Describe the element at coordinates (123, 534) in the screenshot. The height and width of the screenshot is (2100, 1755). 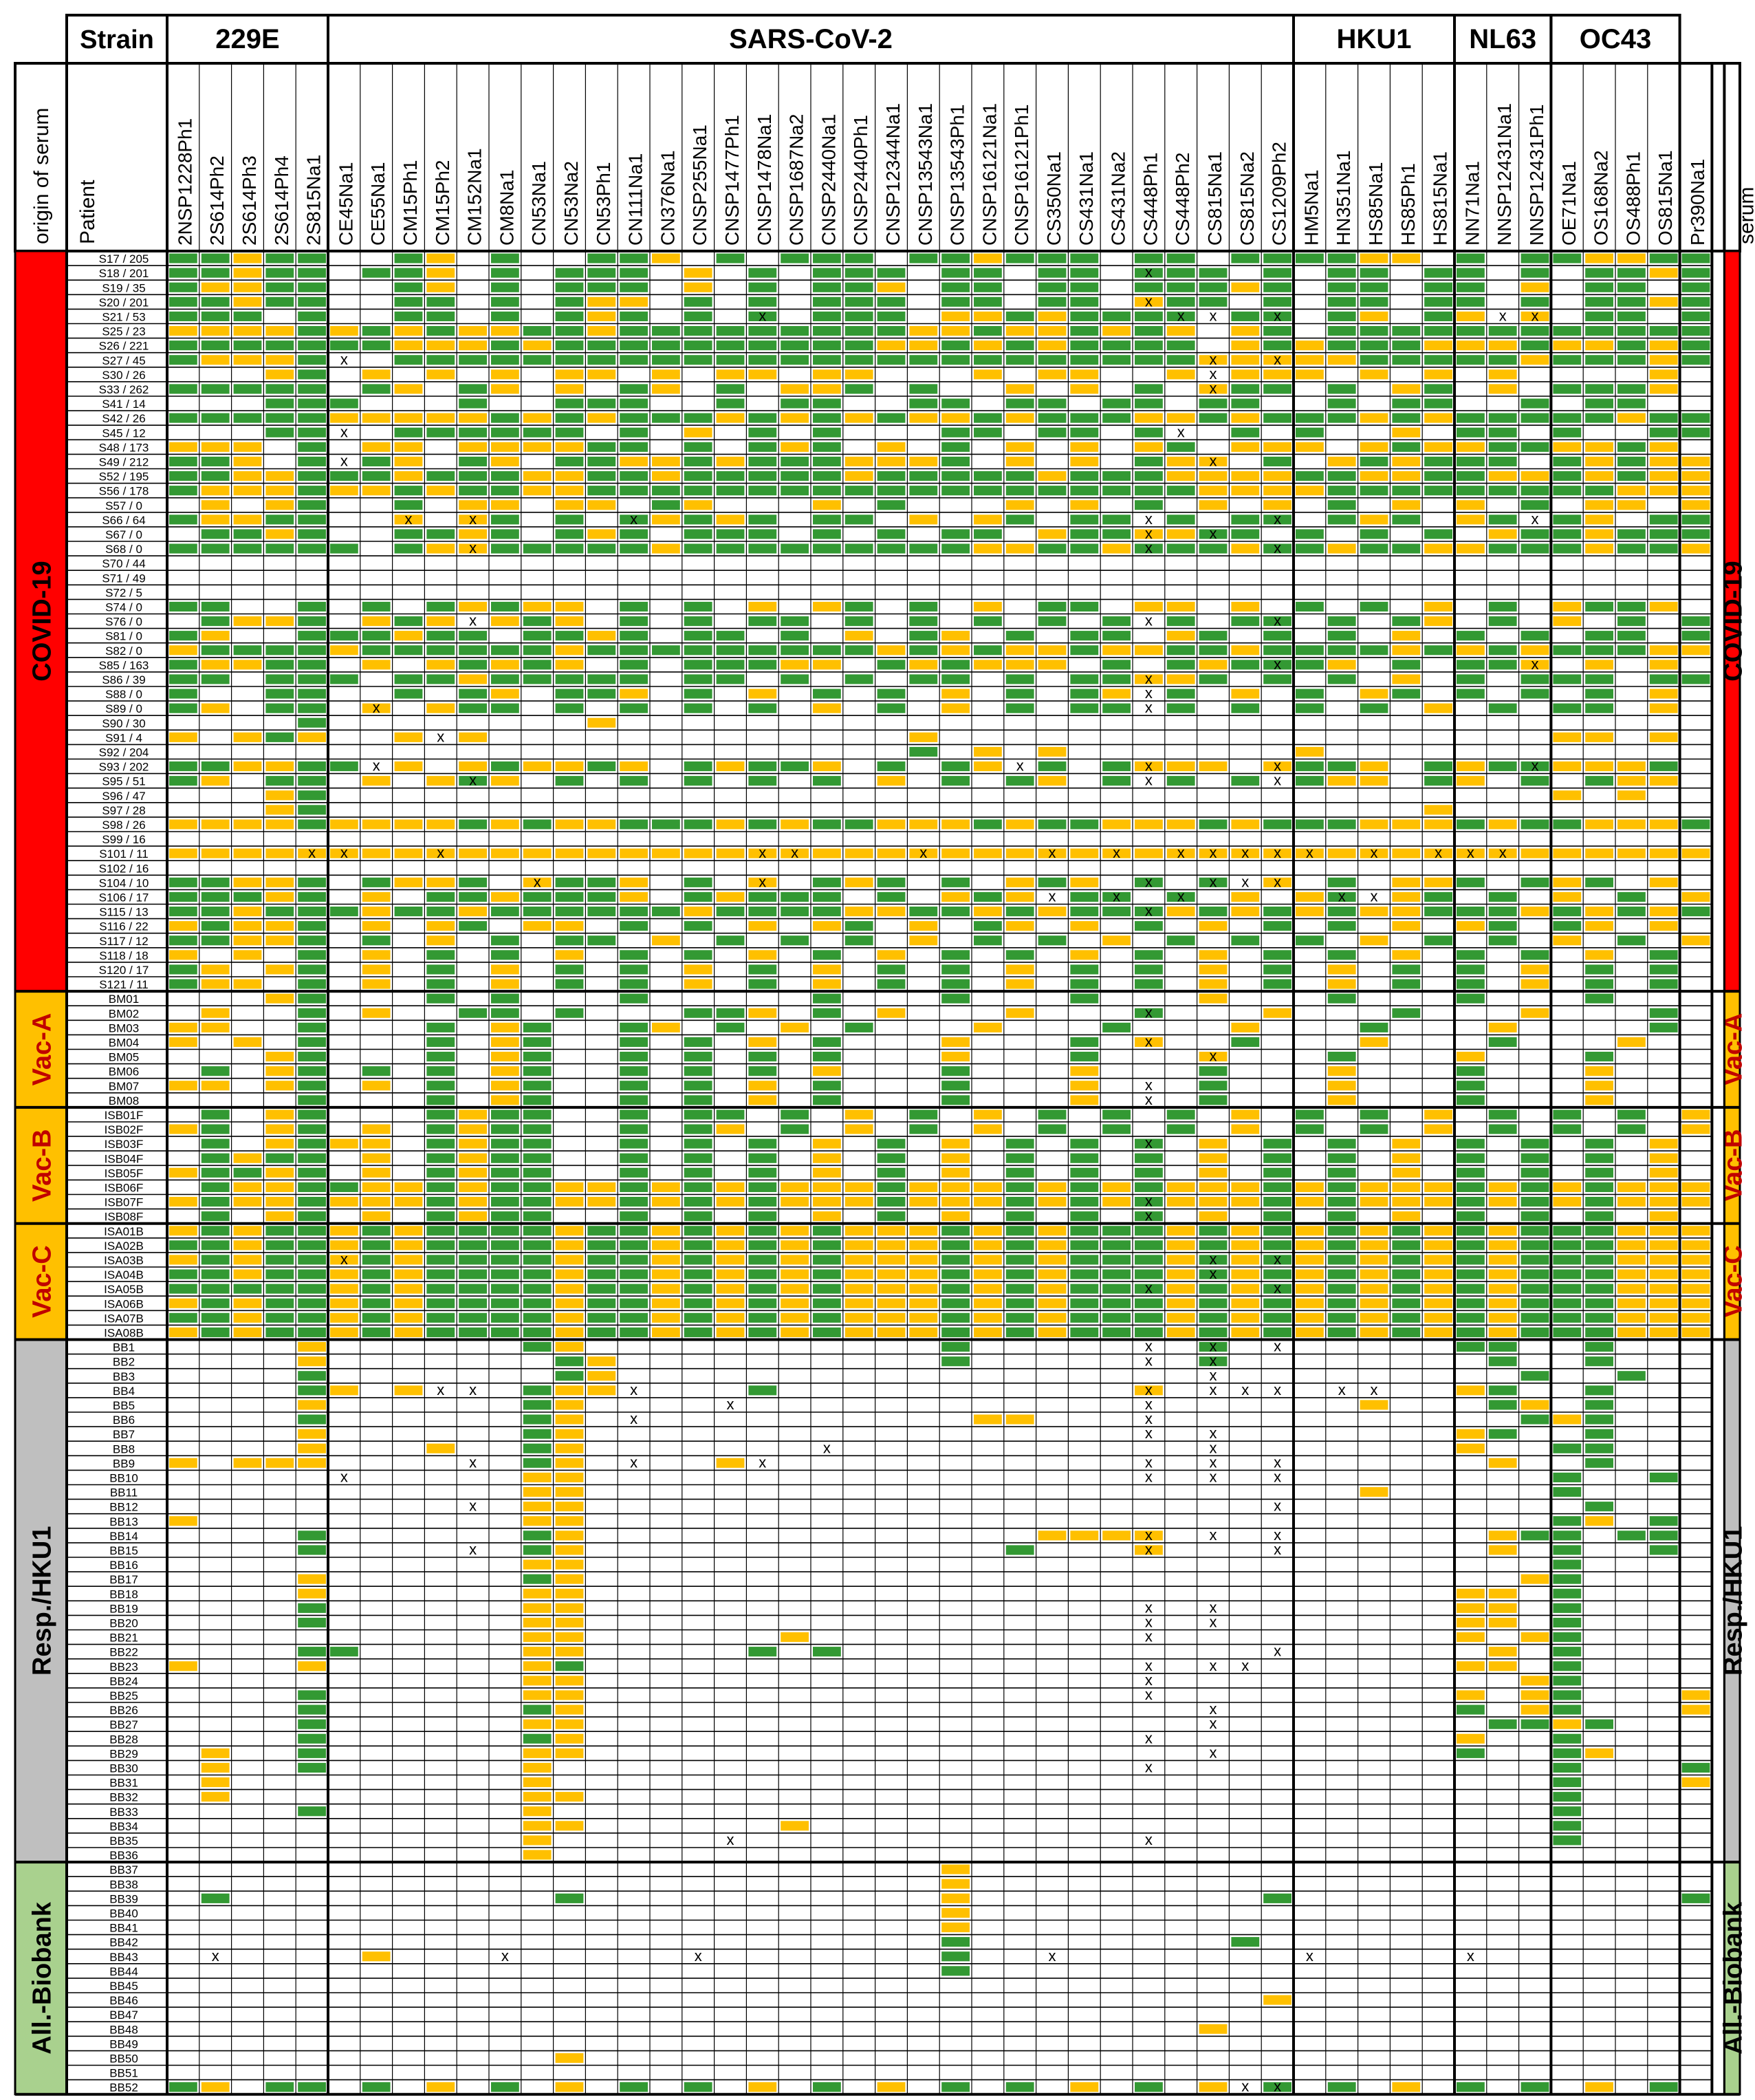
I see `patient-label: S67 / 0` at that location.